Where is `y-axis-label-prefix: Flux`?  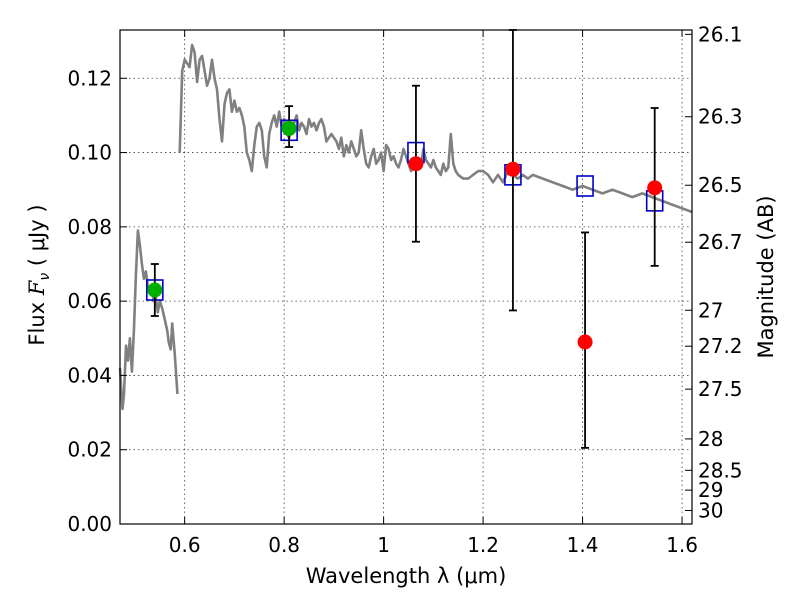 y-axis-label-prefix: Flux is located at coordinates (37, 320).